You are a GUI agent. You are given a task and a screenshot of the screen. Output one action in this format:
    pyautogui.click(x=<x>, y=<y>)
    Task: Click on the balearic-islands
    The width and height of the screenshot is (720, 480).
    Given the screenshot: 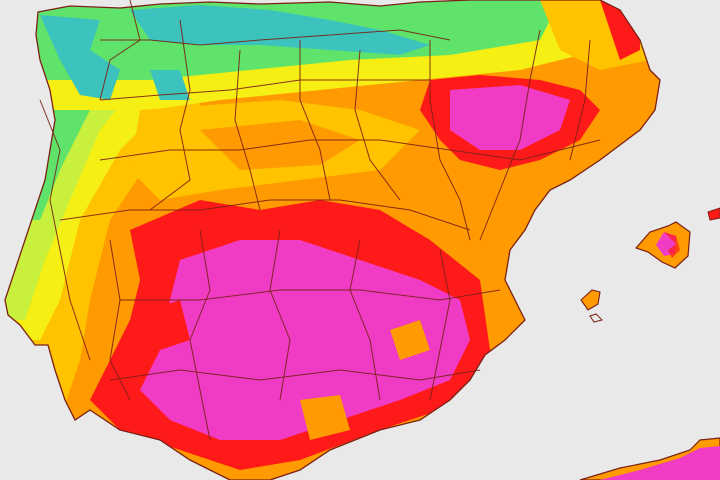 What is the action you would take?
    pyautogui.click(x=650, y=265)
    